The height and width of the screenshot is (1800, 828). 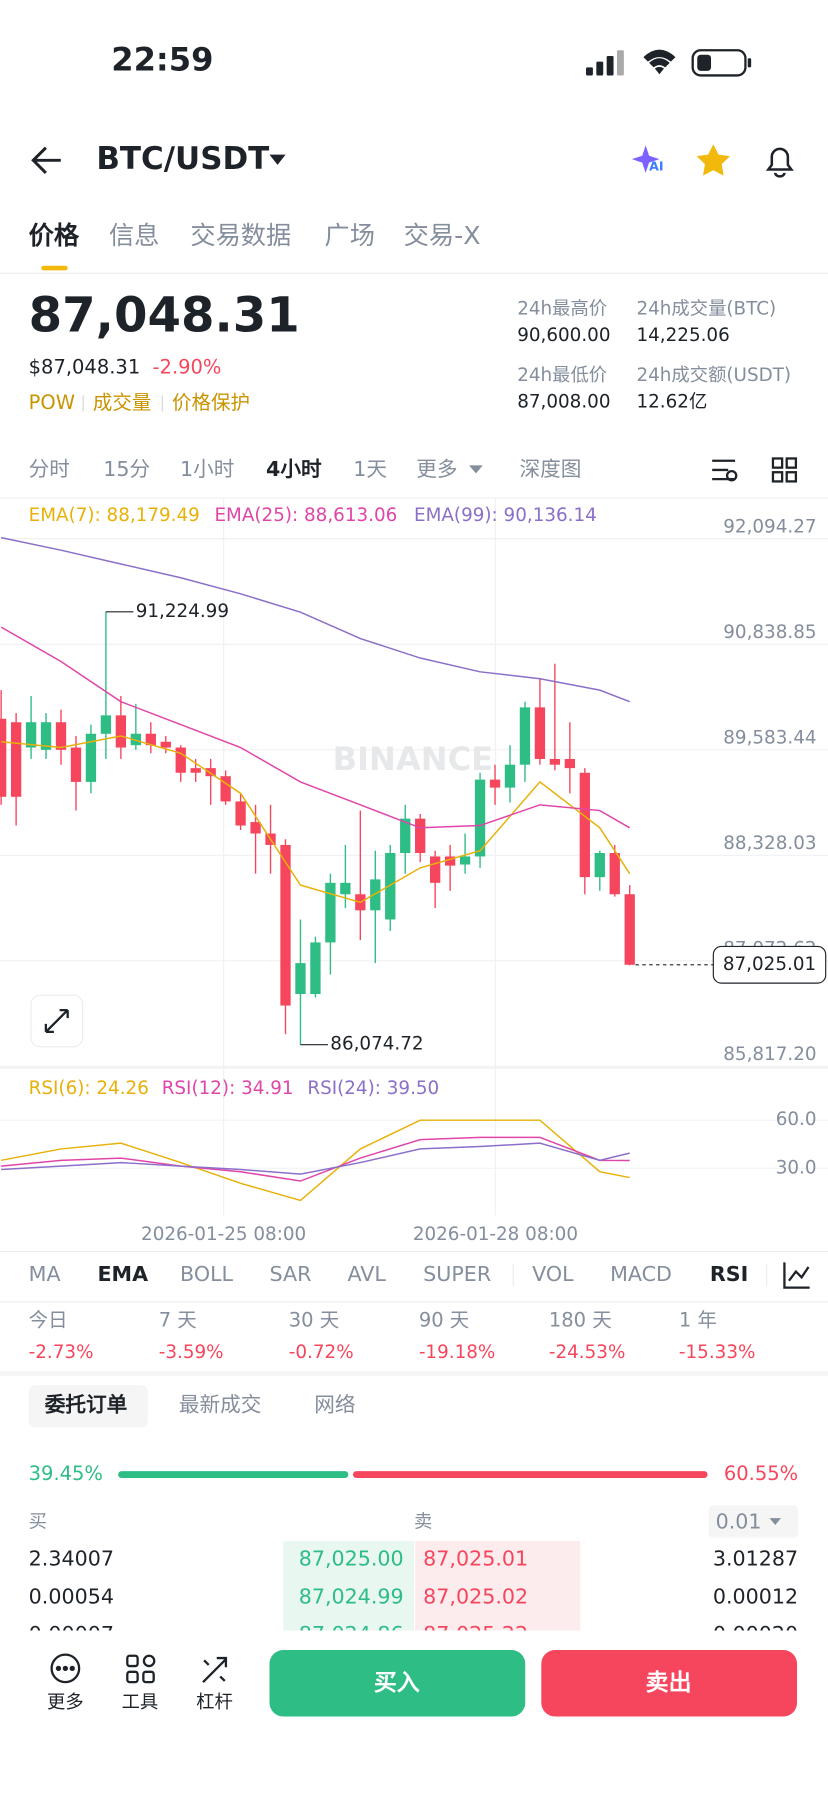 What do you see at coordinates (656, 166) in the screenshot?
I see `svg-text: AI` at bounding box center [656, 166].